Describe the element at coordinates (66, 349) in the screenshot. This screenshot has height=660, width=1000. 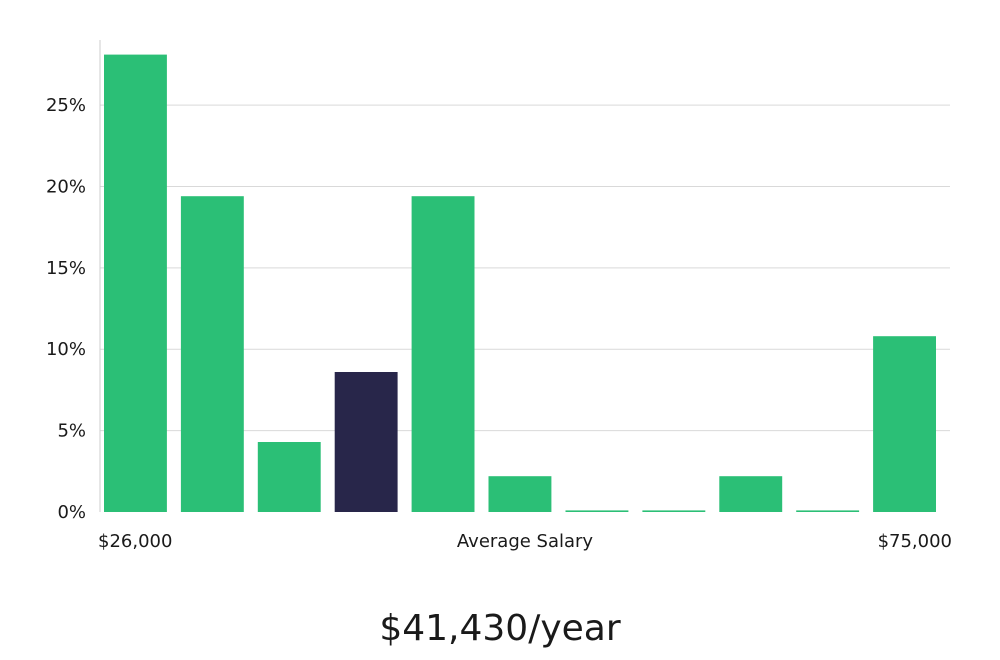
I see `y-tick-label: 10%` at that location.